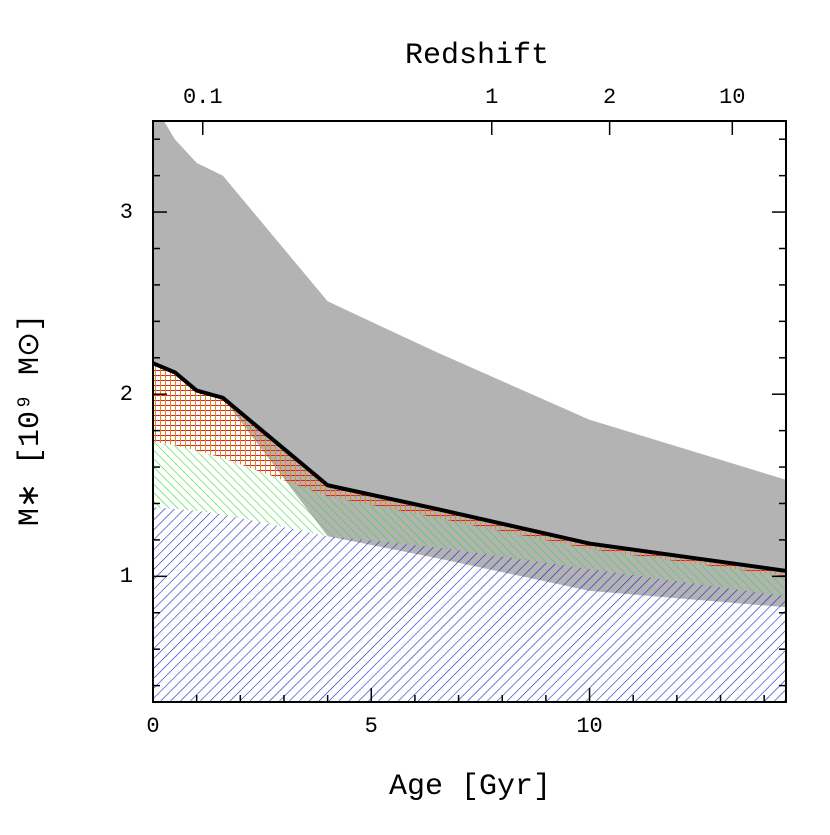 The width and height of the screenshot is (830, 835). I want to click on x-tick-label: 5, so click(371, 726).